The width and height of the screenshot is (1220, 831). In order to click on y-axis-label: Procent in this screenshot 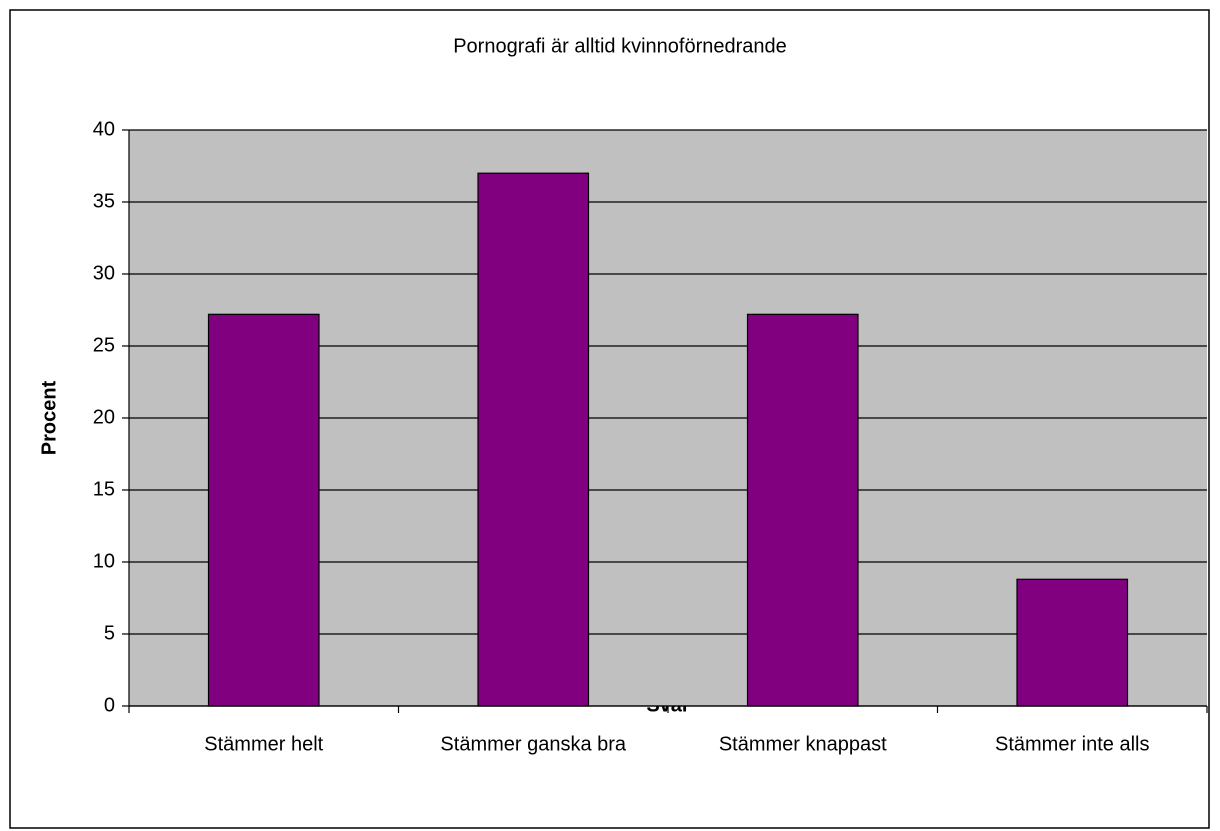, I will do `click(49, 417)`.